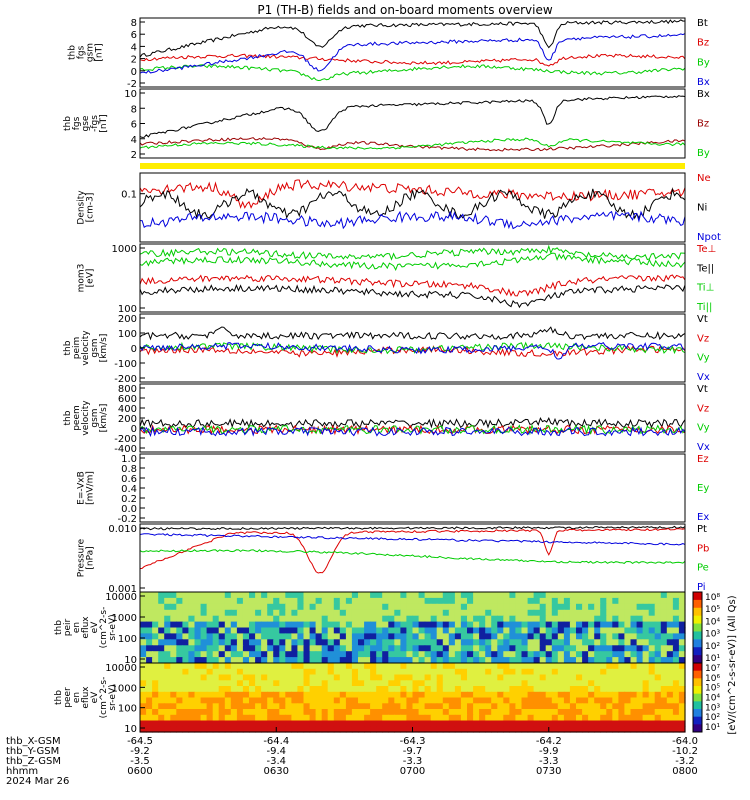  I want to click on y-tick-label: 10000, so click(121, 668).